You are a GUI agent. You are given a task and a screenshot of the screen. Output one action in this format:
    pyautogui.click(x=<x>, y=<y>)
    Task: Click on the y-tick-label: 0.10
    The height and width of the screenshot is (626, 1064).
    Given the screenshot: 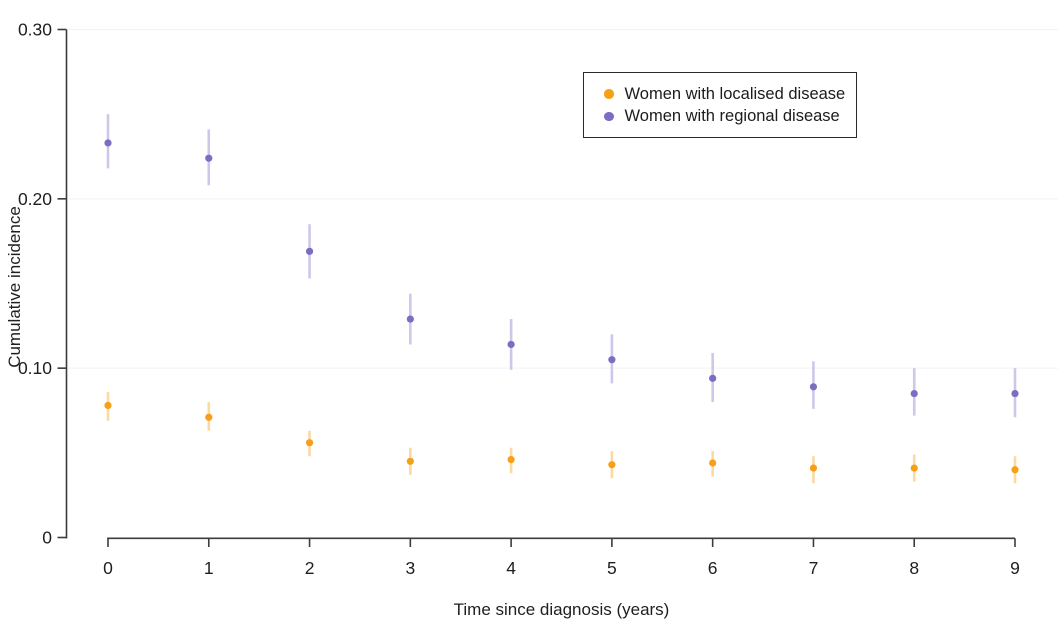 What is the action you would take?
    pyautogui.click(x=35, y=368)
    